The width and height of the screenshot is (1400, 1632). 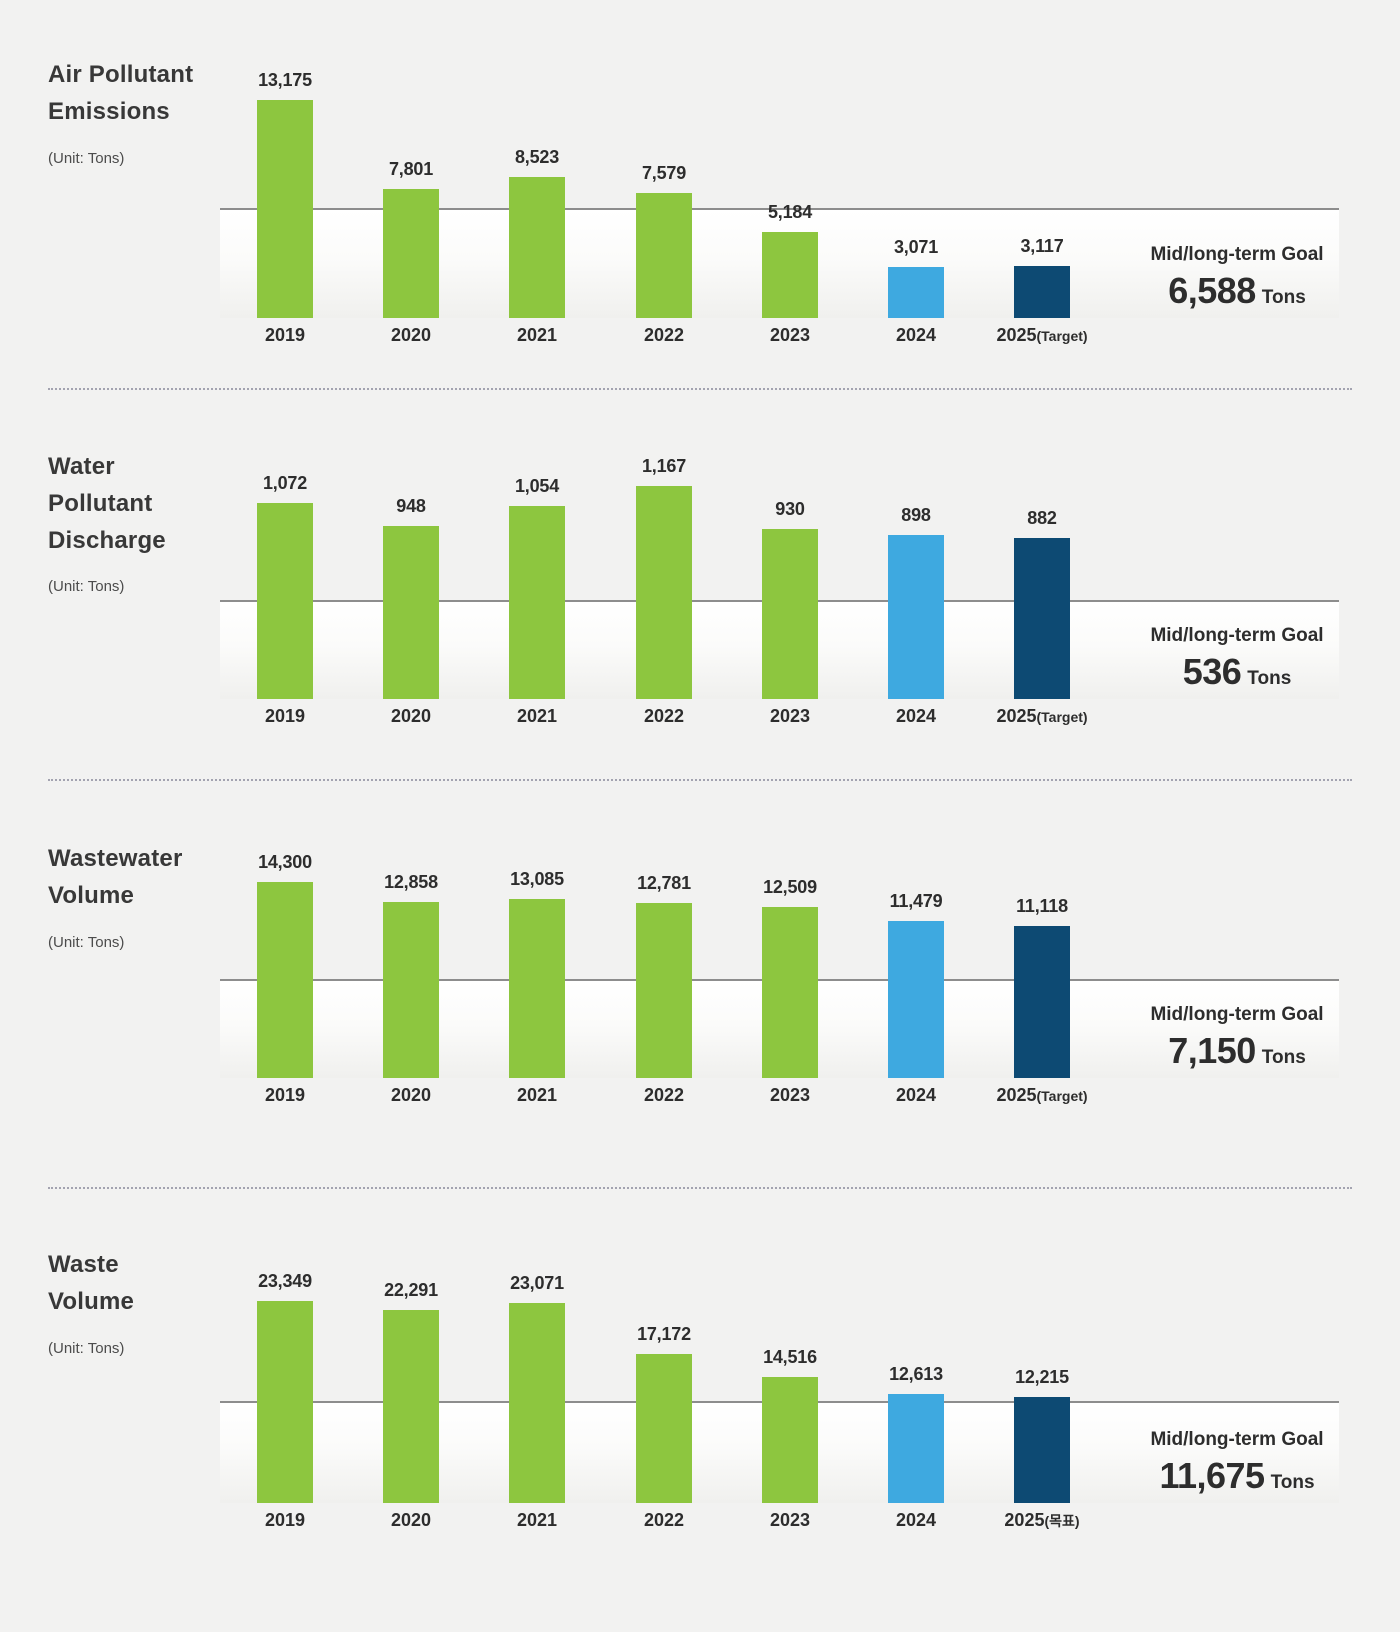 I want to click on value-label-2019: 14,300, so click(x=285, y=862).